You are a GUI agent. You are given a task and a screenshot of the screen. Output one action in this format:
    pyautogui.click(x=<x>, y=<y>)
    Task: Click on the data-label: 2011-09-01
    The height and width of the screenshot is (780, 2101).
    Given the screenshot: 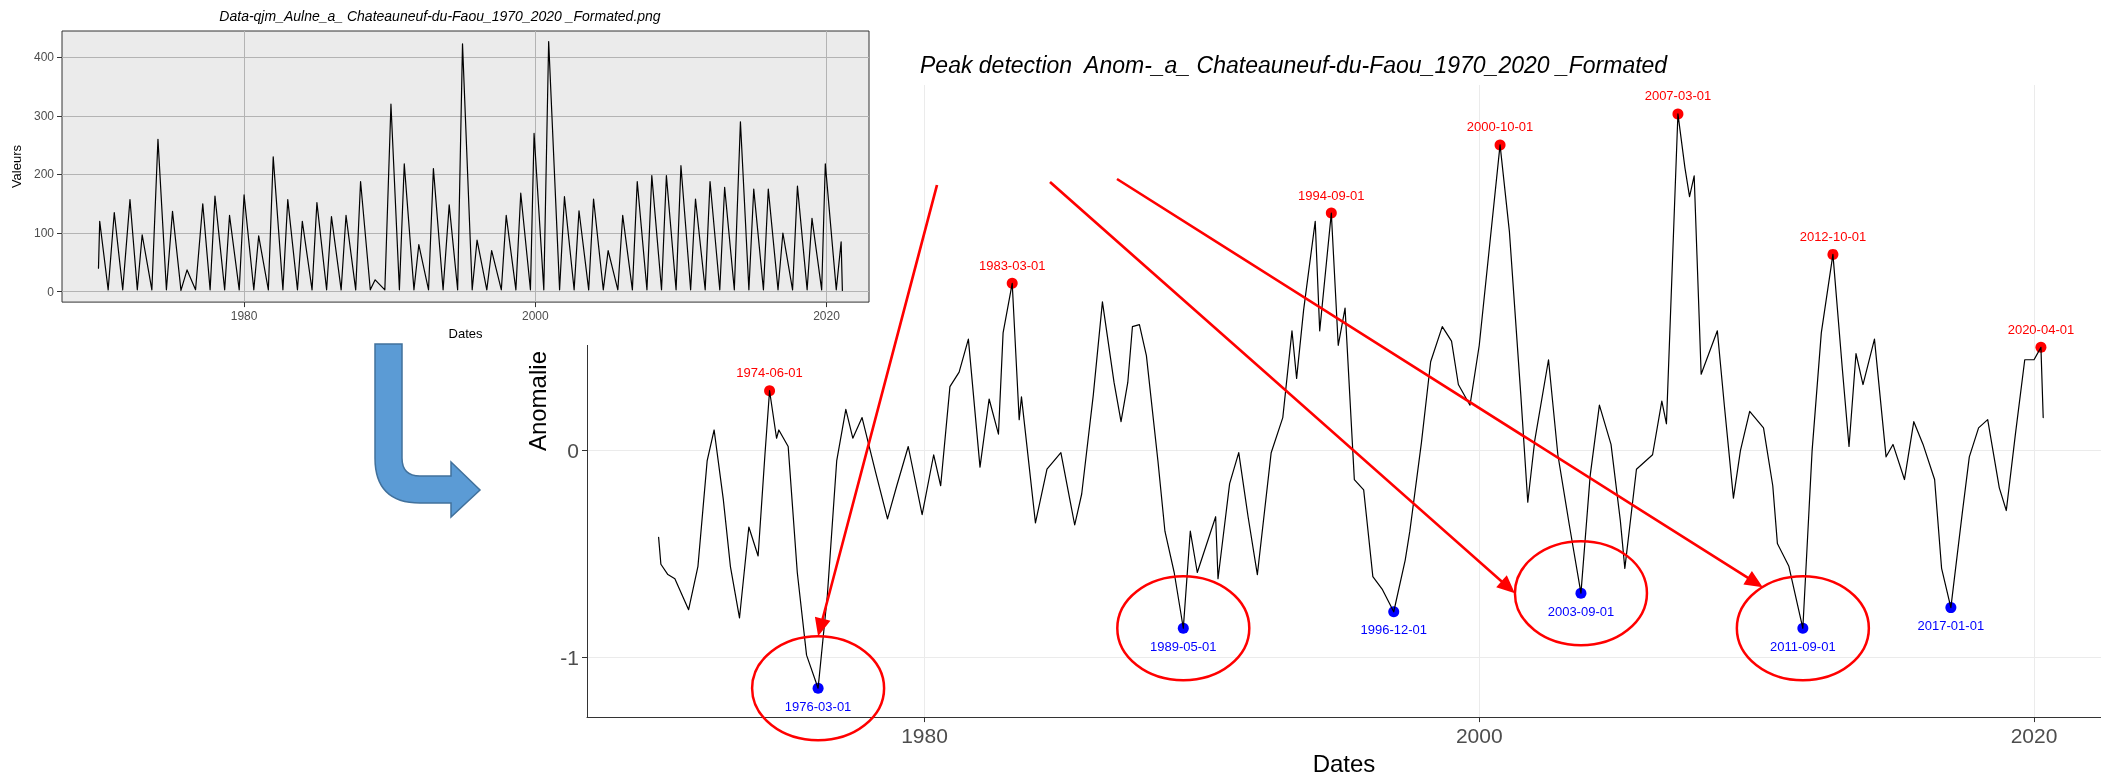 What is the action you would take?
    pyautogui.click(x=1803, y=646)
    